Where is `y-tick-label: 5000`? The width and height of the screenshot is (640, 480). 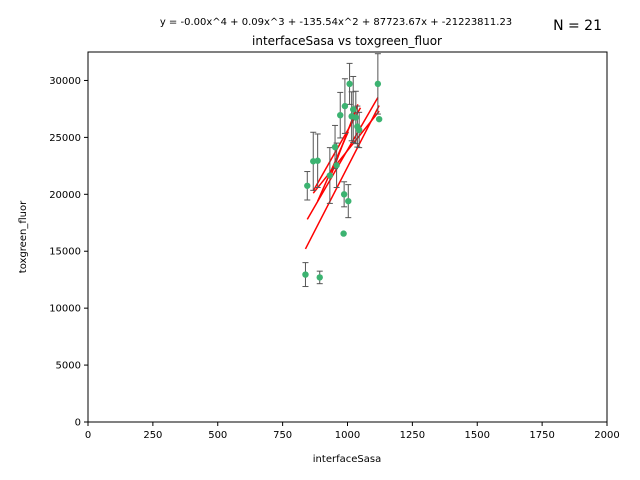 y-tick-label: 5000 is located at coordinates (68, 366).